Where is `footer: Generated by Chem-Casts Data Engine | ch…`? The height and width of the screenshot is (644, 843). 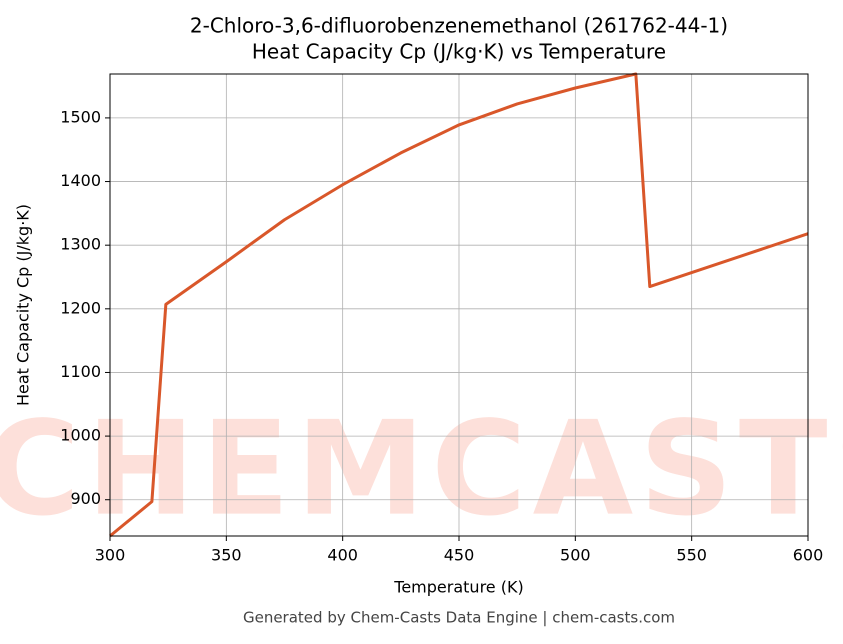 footer: Generated by Chem-Casts Data Engine | ch… is located at coordinates (459, 618).